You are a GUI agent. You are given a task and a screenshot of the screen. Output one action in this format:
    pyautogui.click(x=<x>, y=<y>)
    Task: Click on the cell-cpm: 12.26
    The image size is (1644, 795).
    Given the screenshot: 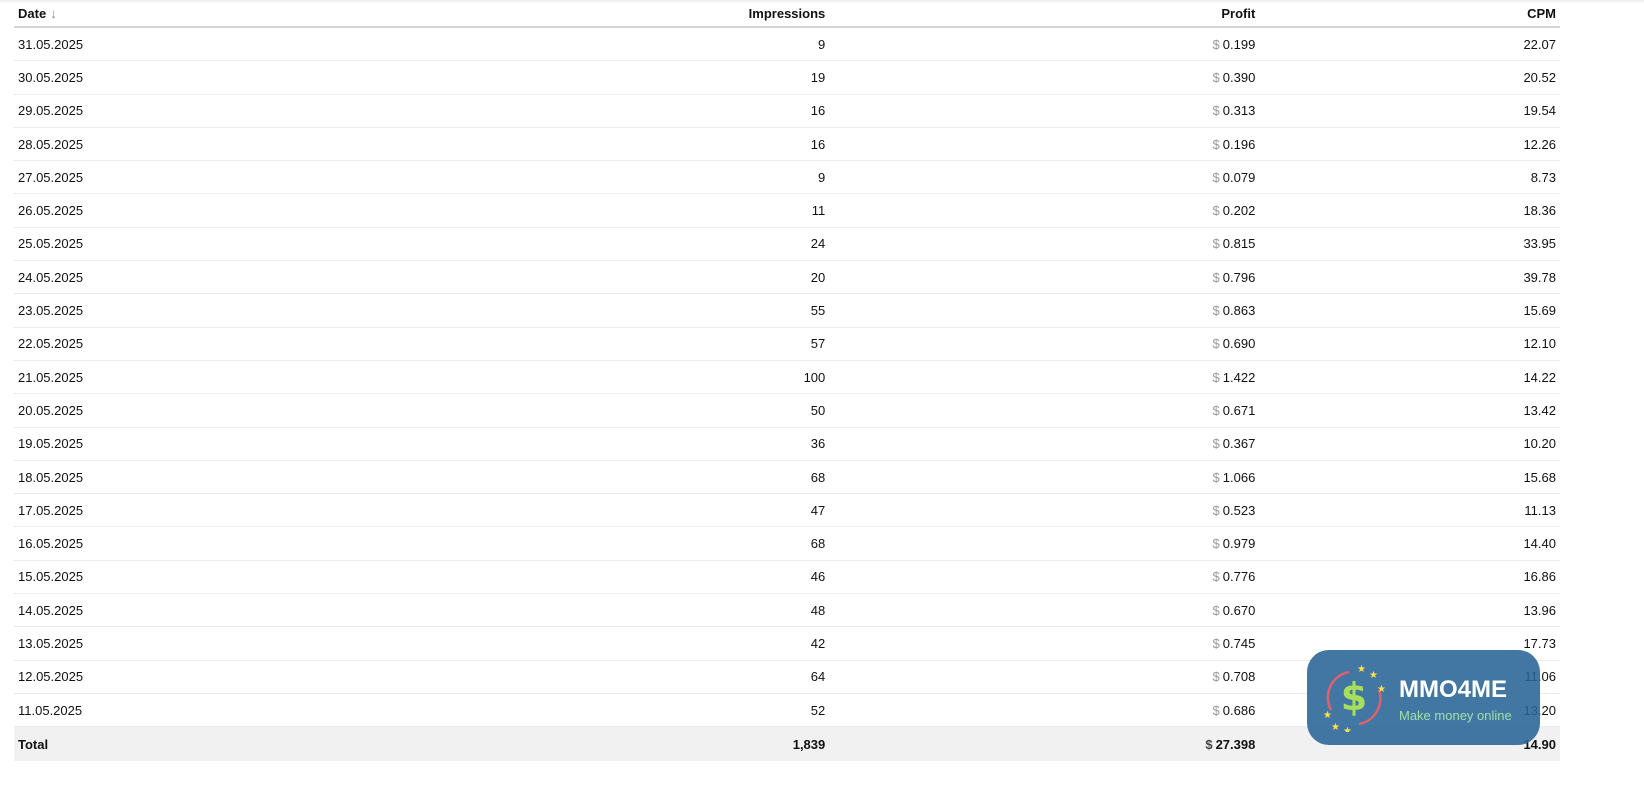 What is the action you would take?
    pyautogui.click(x=1409, y=144)
    